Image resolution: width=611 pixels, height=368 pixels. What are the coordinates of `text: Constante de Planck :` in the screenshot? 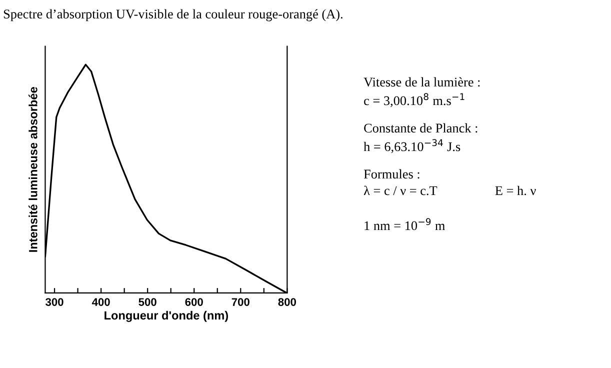 It's located at (421, 128).